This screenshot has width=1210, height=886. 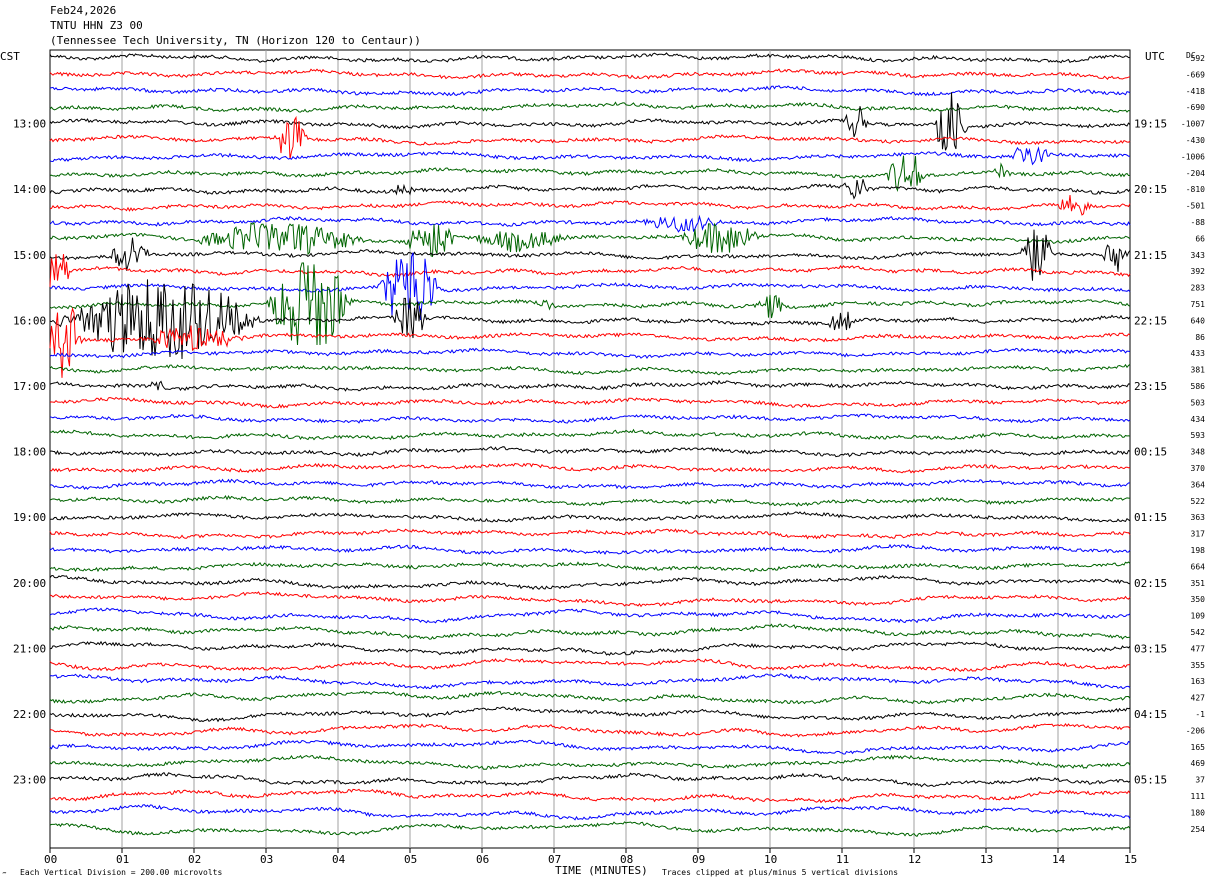 What do you see at coordinates (1198, 222) in the screenshot?
I see `dc-offset-label: -88` at bounding box center [1198, 222].